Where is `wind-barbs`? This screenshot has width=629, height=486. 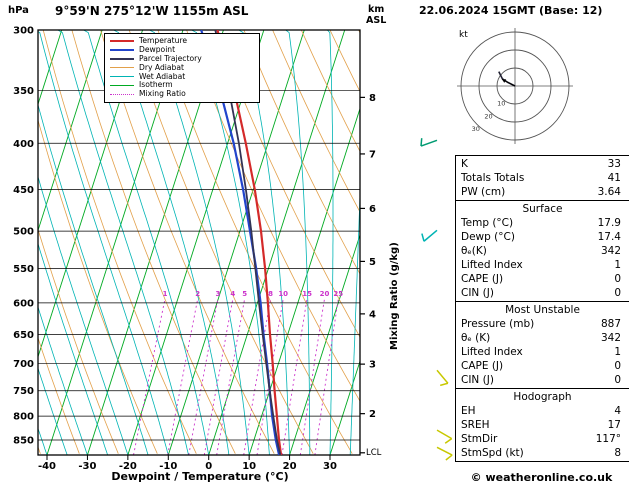 wind-barbs is located at coordinates (436, 299).